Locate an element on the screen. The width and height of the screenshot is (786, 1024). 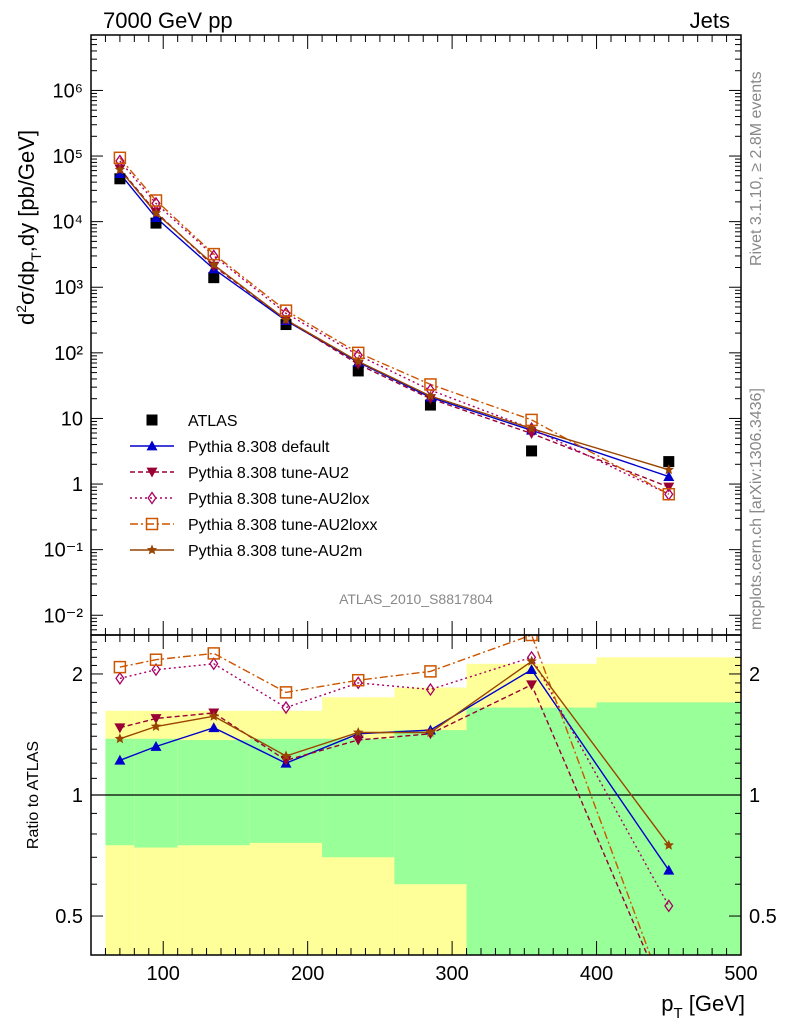
main-ytick-label: 1 is located at coordinates (77, 485).